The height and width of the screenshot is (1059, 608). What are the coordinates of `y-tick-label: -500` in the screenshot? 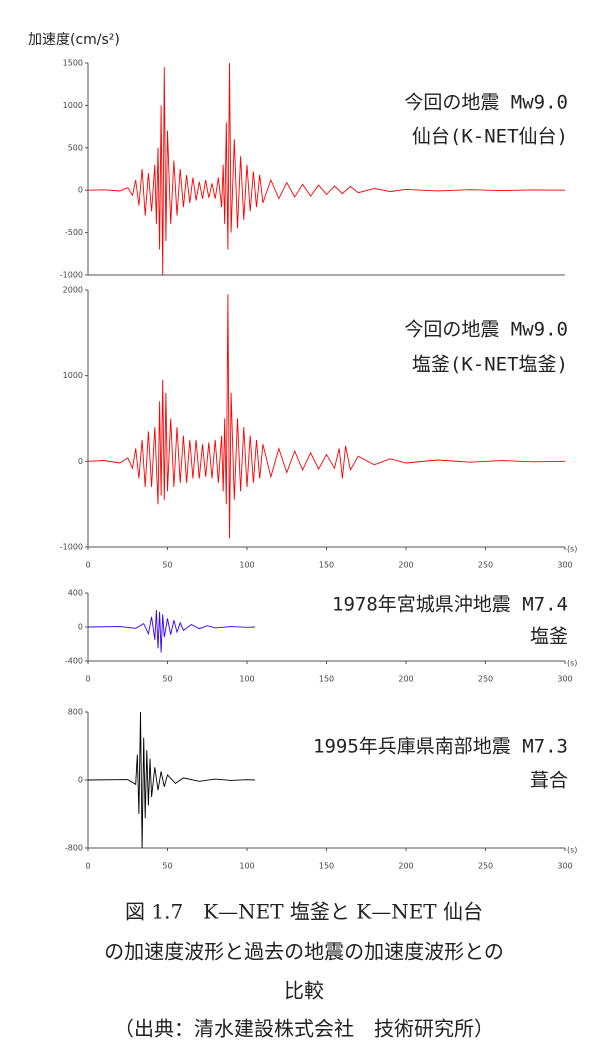 It's located at (74, 232).